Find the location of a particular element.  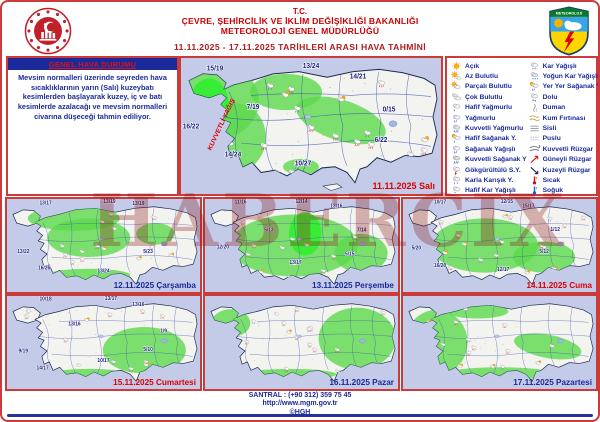

legend-item: Sıcak is located at coordinates (563, 180).